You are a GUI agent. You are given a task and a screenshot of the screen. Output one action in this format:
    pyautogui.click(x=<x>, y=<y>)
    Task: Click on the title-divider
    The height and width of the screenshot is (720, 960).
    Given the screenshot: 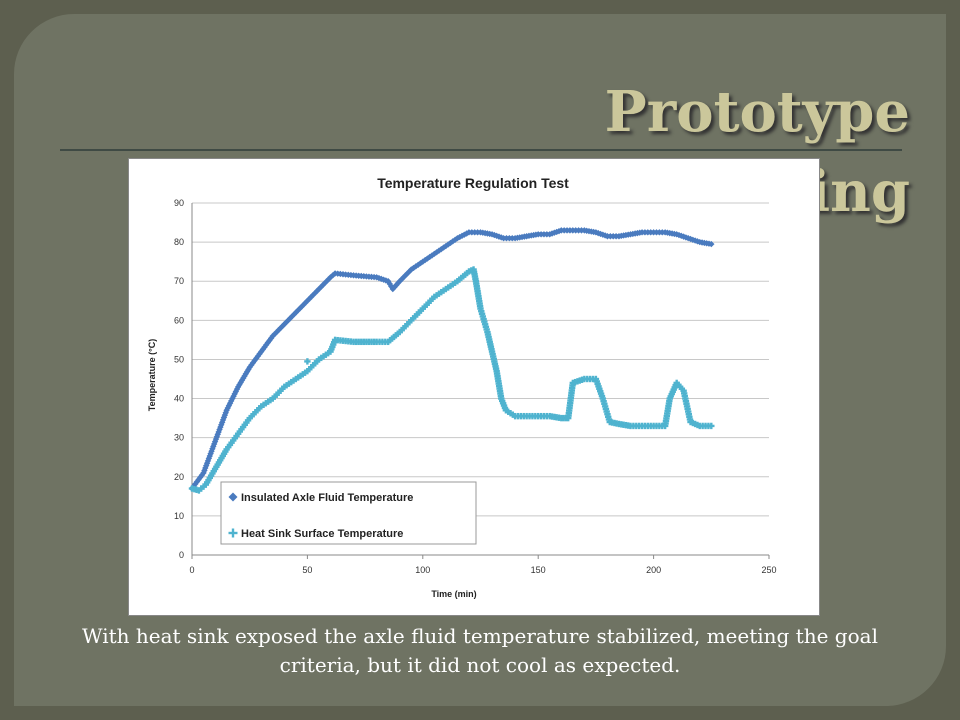 What is the action you would take?
    pyautogui.click(x=481, y=150)
    